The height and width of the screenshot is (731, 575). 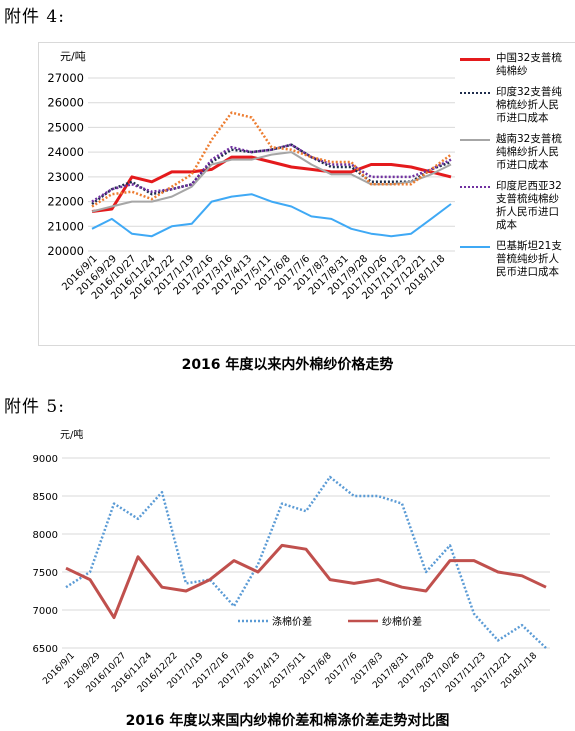 What do you see at coordinates (71, 434) in the screenshot?
I see `chart-2-unit-label: 元/吨` at bounding box center [71, 434].